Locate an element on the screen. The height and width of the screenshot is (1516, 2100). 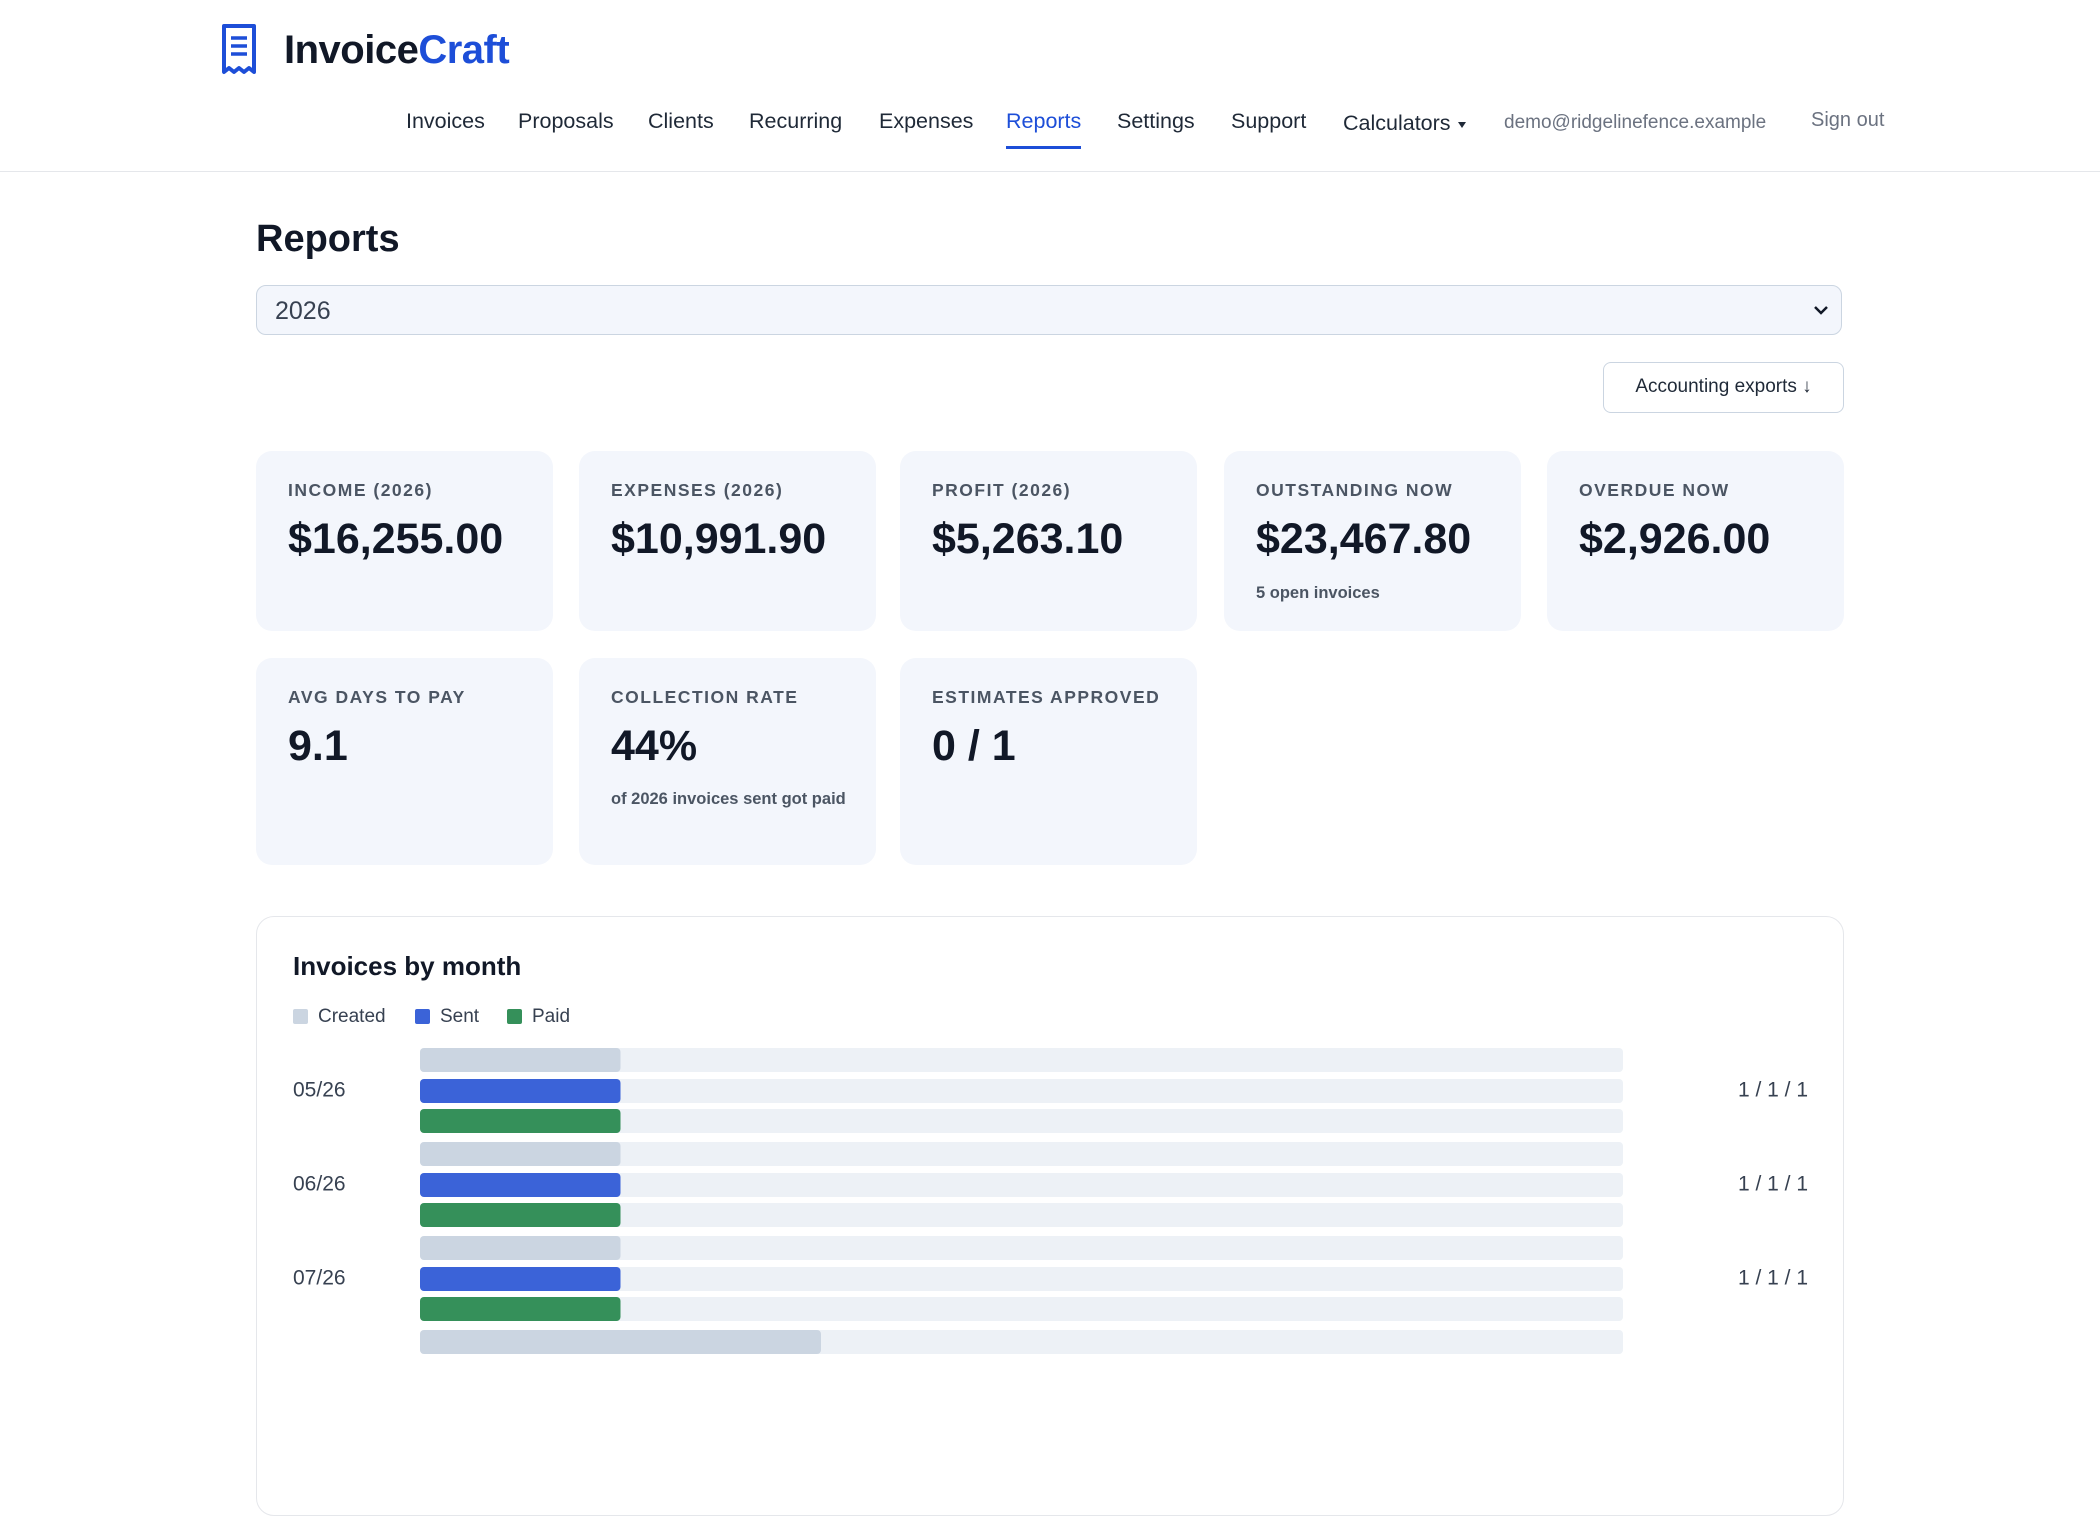
stat-card: EXPENSES (2026) $10,991.90 is located at coordinates (727, 541).